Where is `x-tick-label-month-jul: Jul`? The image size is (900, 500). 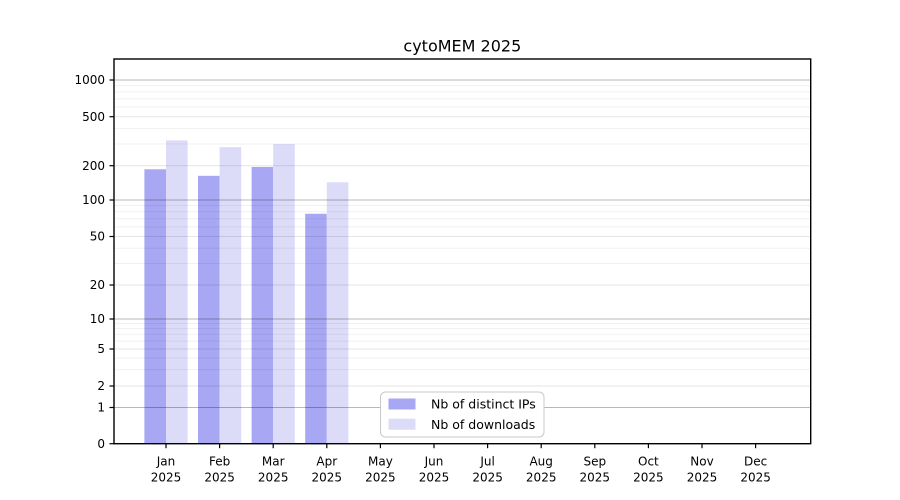
x-tick-label-month-jul: Jul is located at coordinates (486, 462).